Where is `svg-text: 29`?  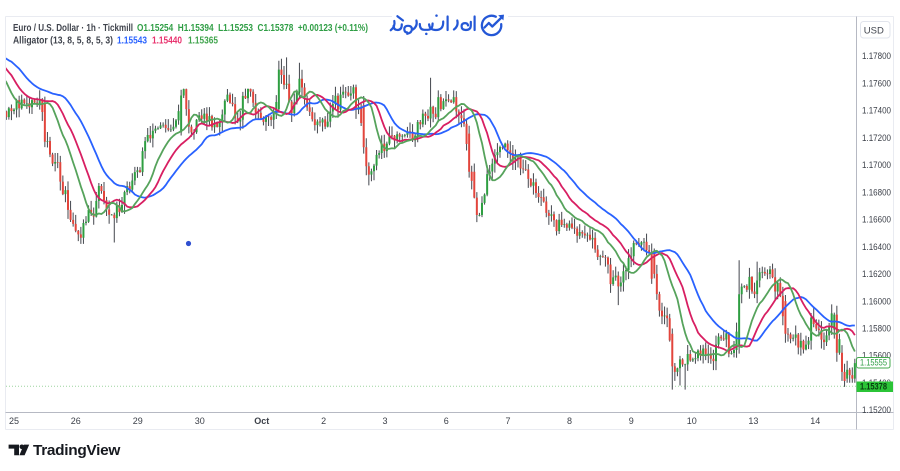
svg-text: 29 is located at coordinates (138, 421).